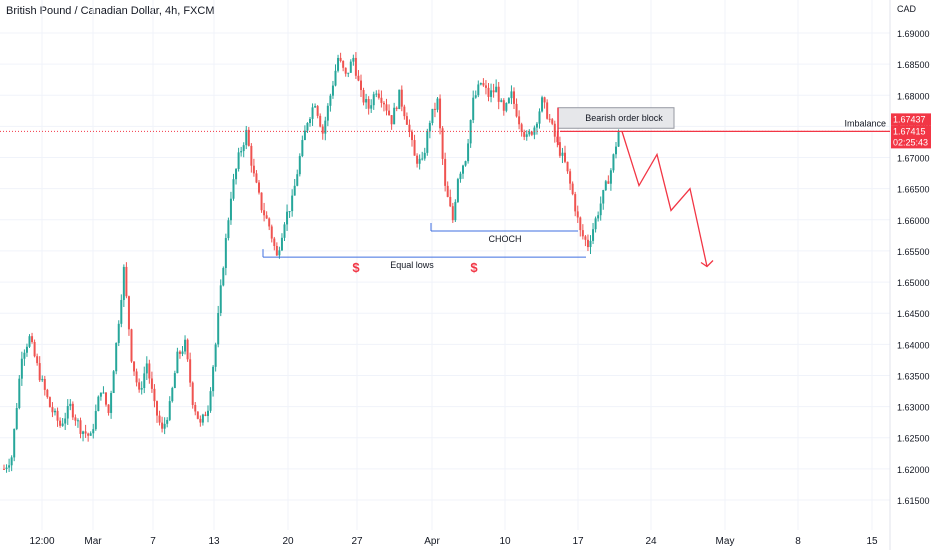 The height and width of the screenshot is (550, 932). Describe the element at coordinates (913, 470) in the screenshot. I see `y-tick-label: 1.62000` at that location.